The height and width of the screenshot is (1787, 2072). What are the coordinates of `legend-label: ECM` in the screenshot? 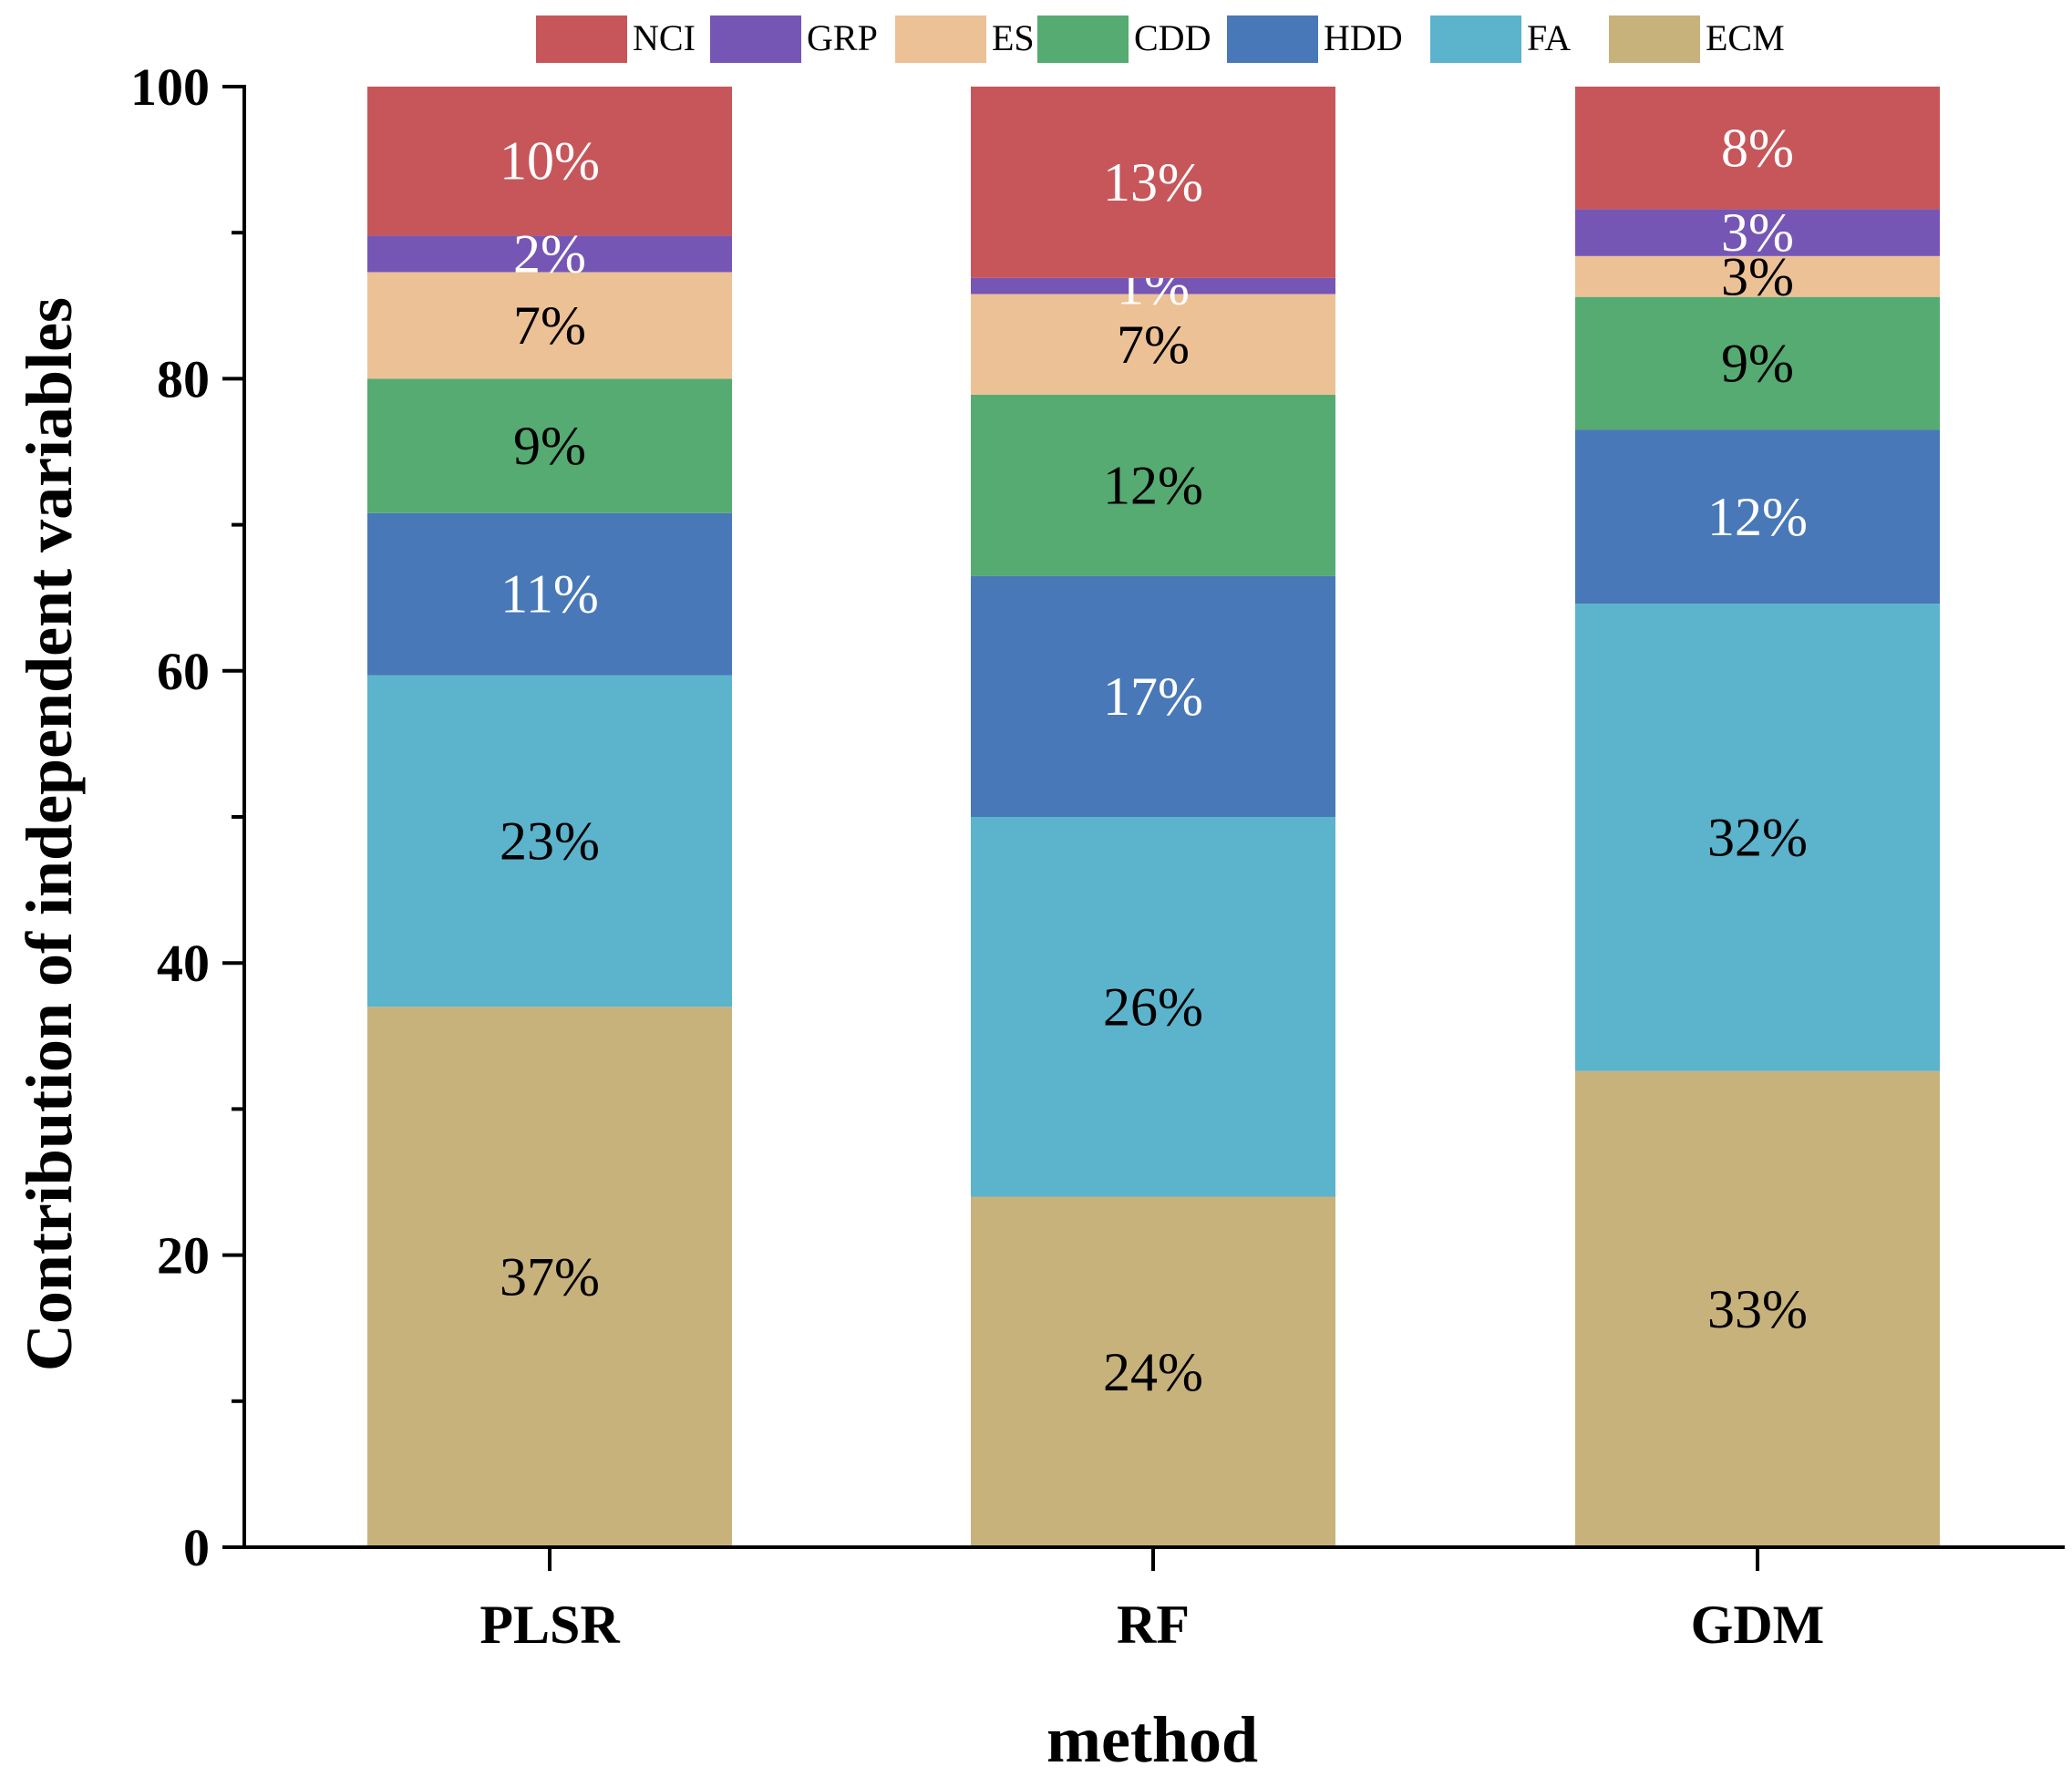 It's located at (1745, 37).